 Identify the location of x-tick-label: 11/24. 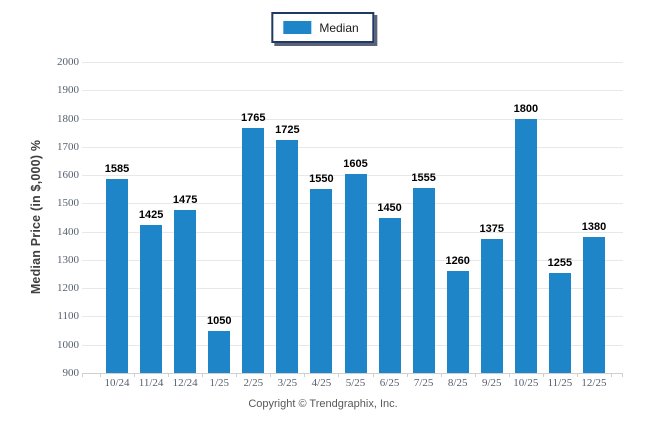
(151, 383).